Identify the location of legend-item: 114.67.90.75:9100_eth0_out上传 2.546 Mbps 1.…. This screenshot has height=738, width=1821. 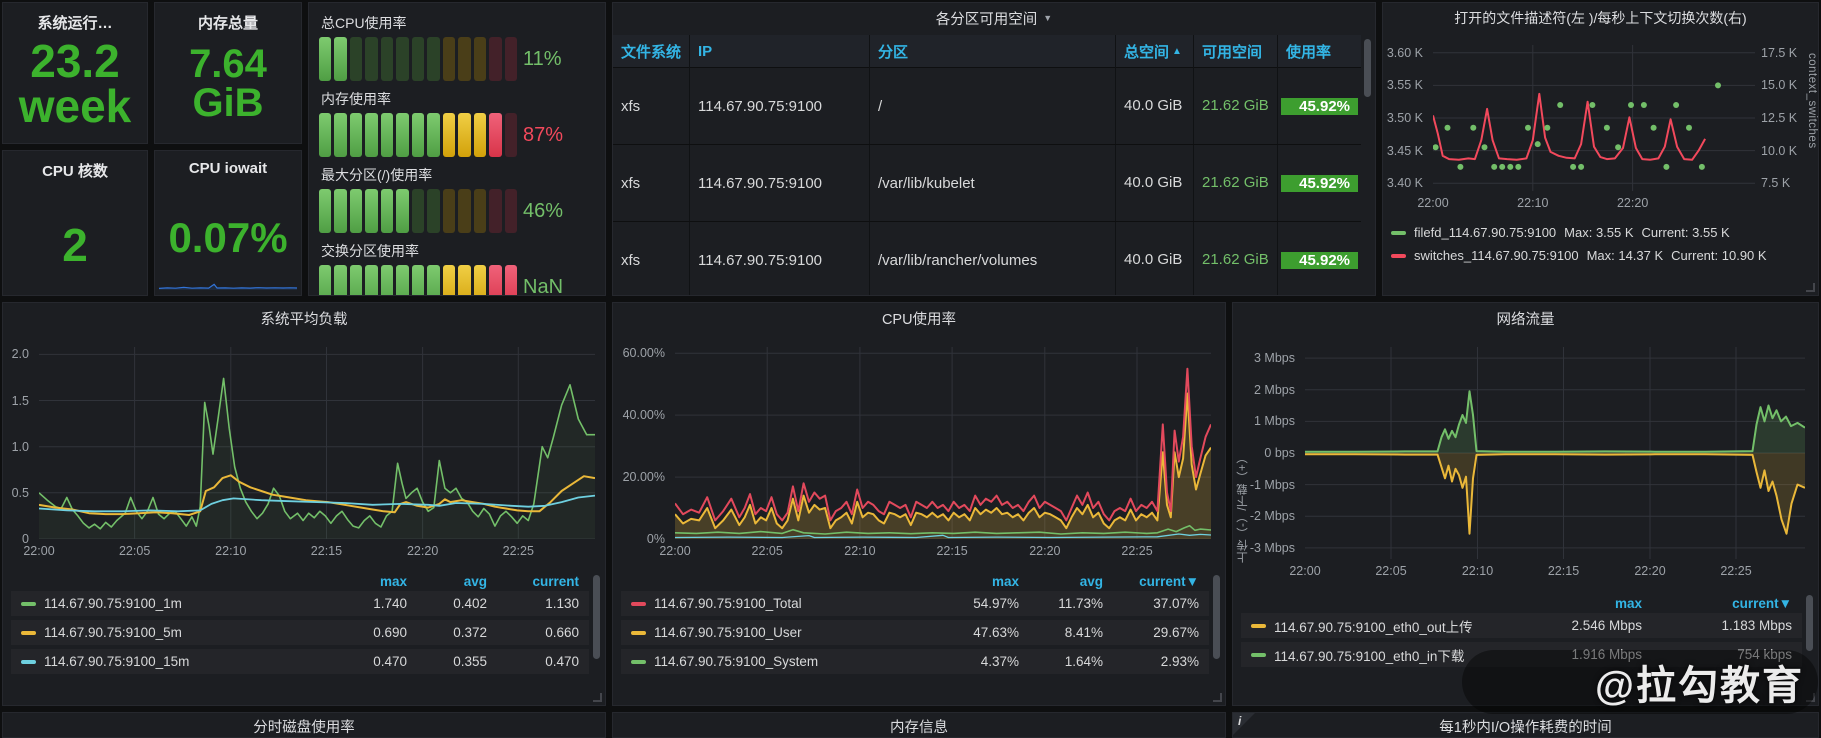
(1521, 625).